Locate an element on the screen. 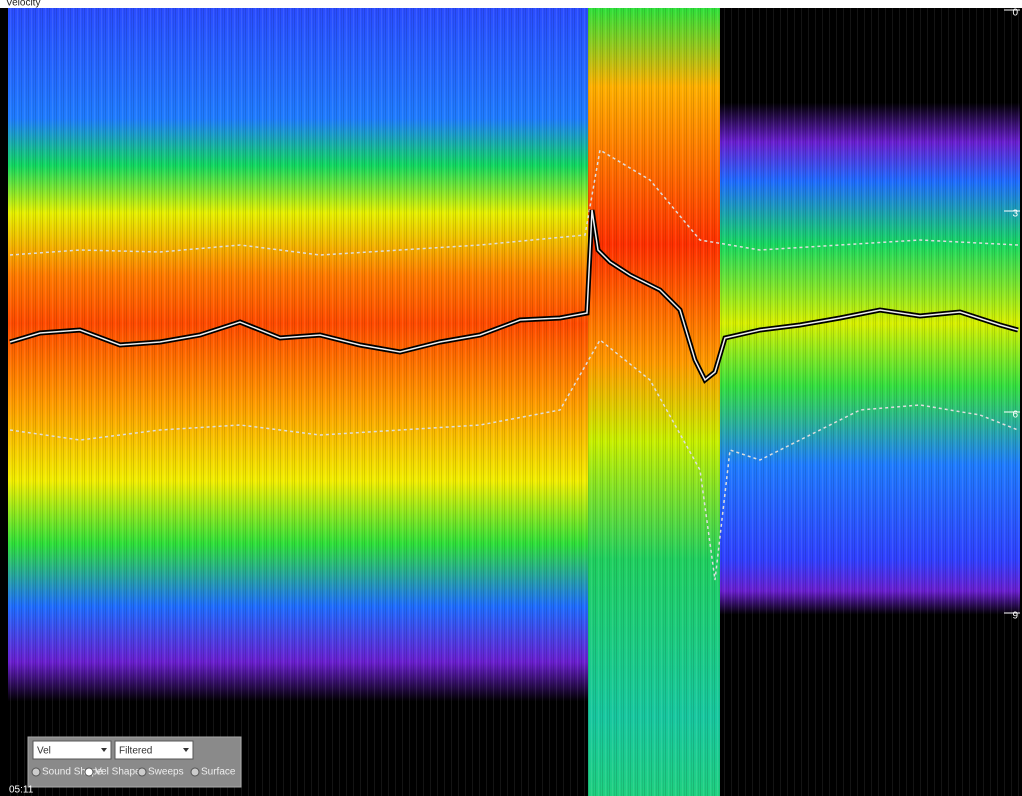 The image size is (1022, 796). dropdown: Filtered is located at coordinates (154, 750).